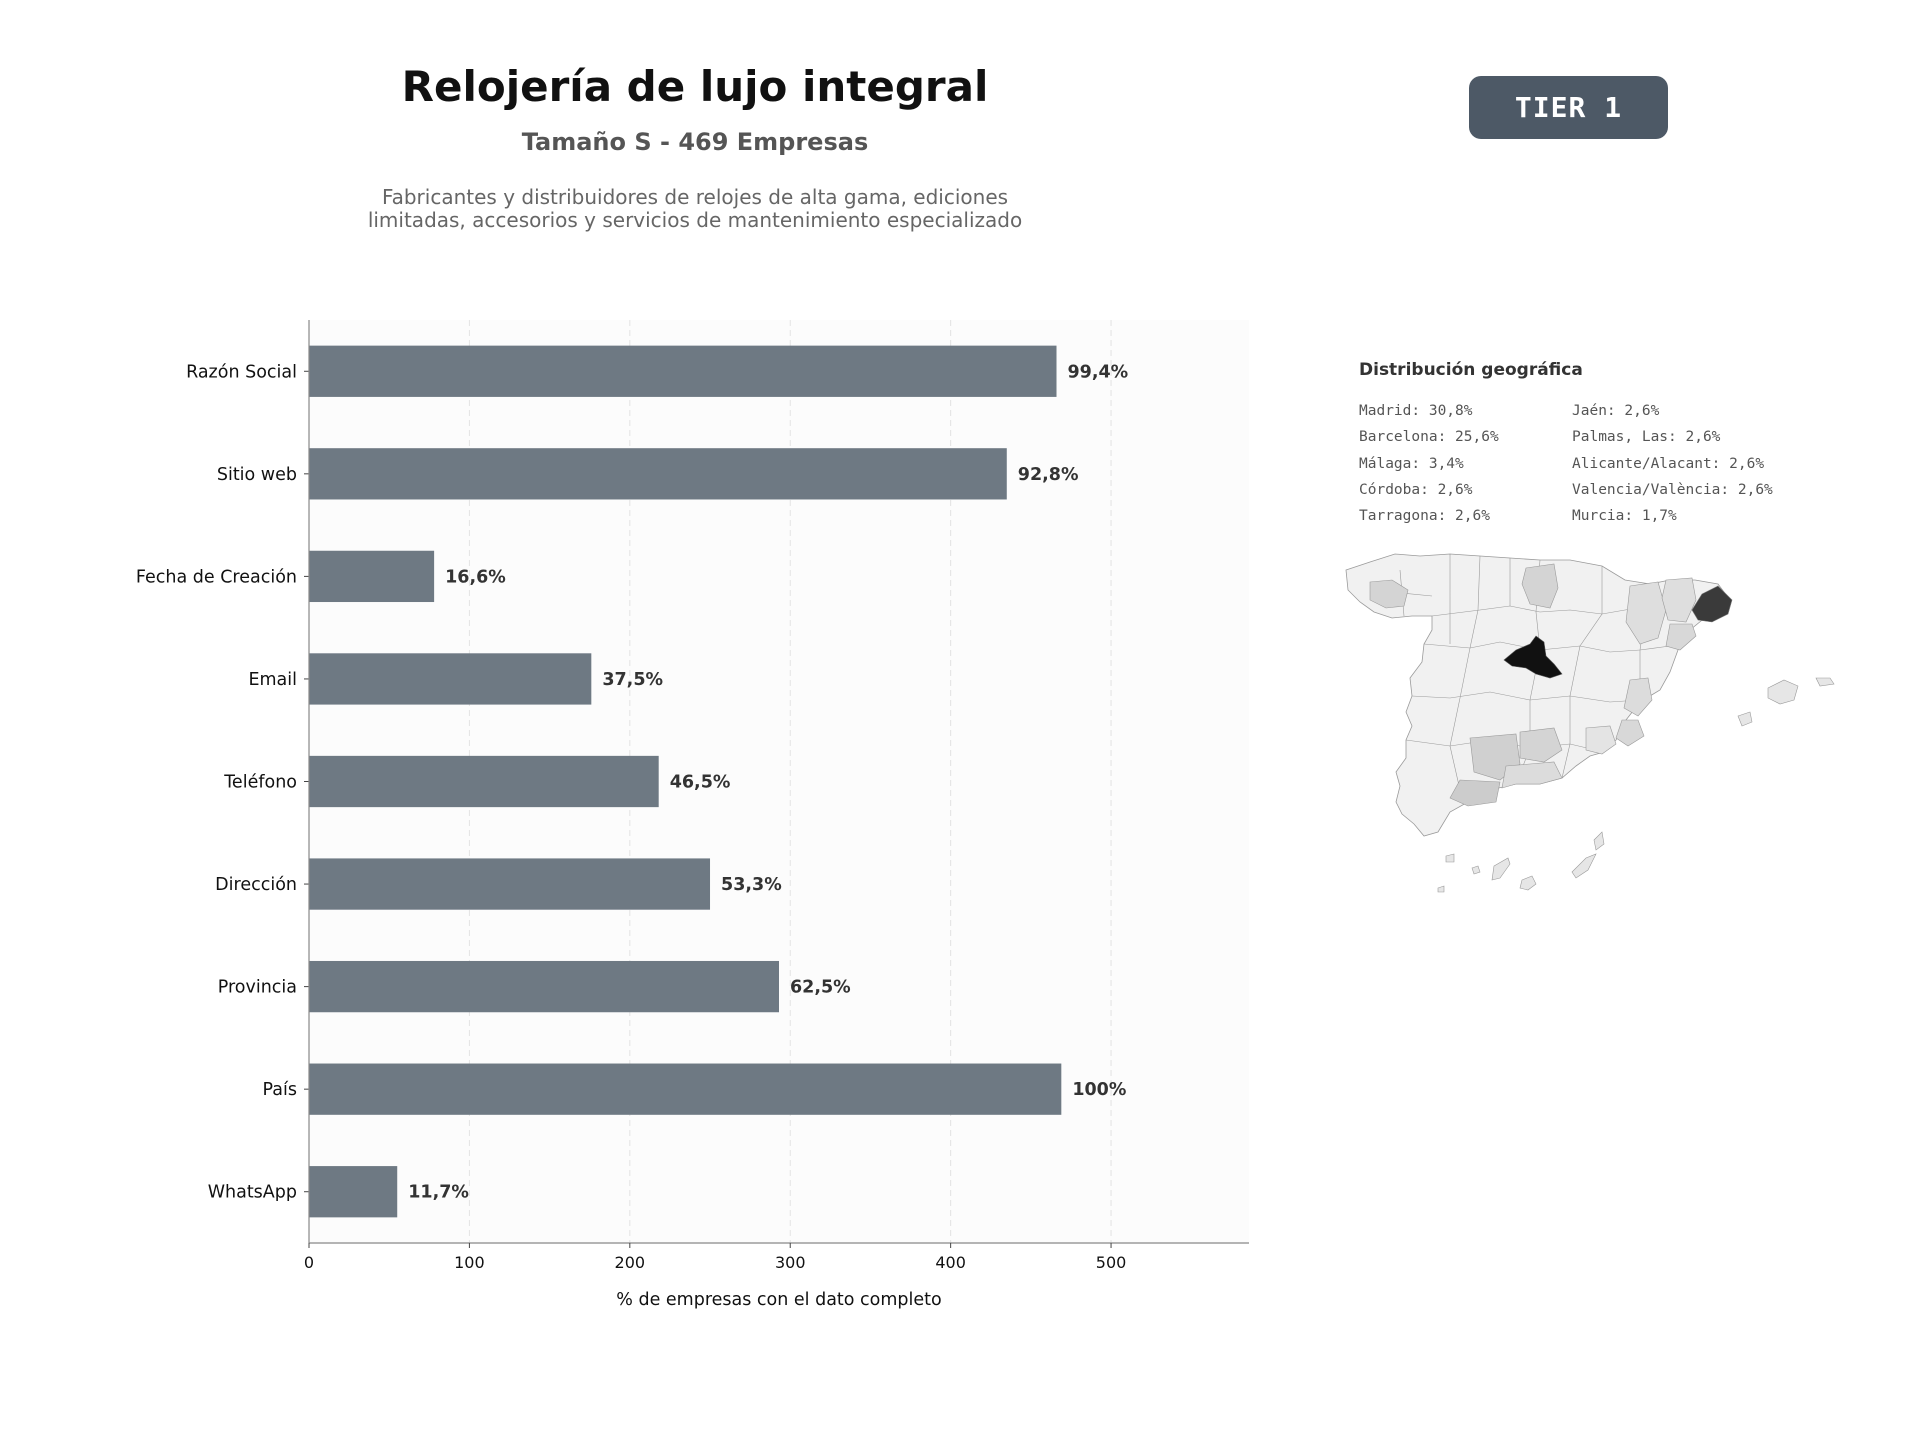 This screenshot has width=1920, height=1440. Describe the element at coordinates (241, 372) in the screenshot. I see `y-tick-label: Razón Social` at that location.